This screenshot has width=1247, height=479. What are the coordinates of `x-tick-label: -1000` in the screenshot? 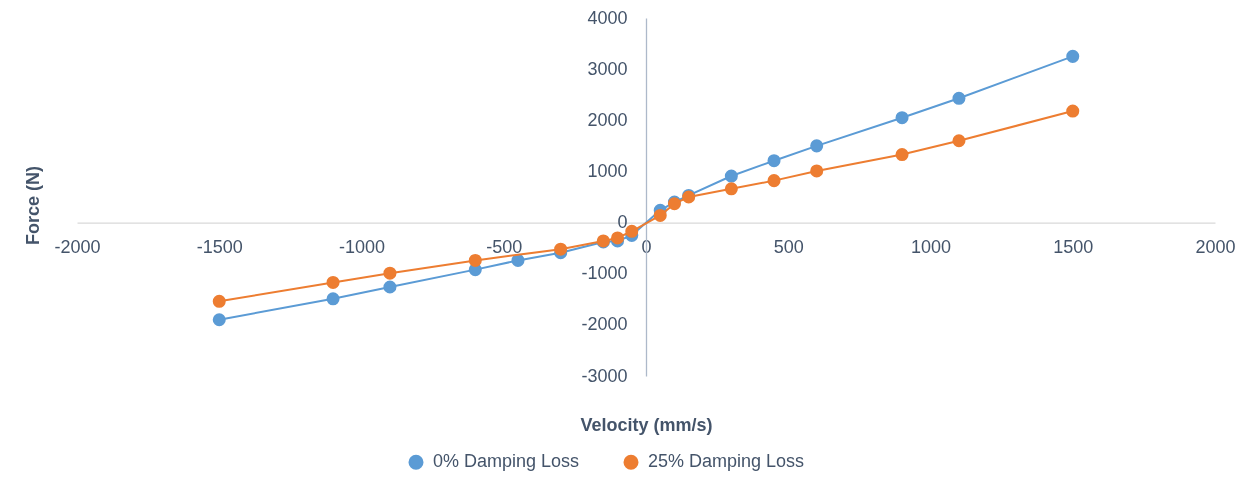 It's located at (362, 247).